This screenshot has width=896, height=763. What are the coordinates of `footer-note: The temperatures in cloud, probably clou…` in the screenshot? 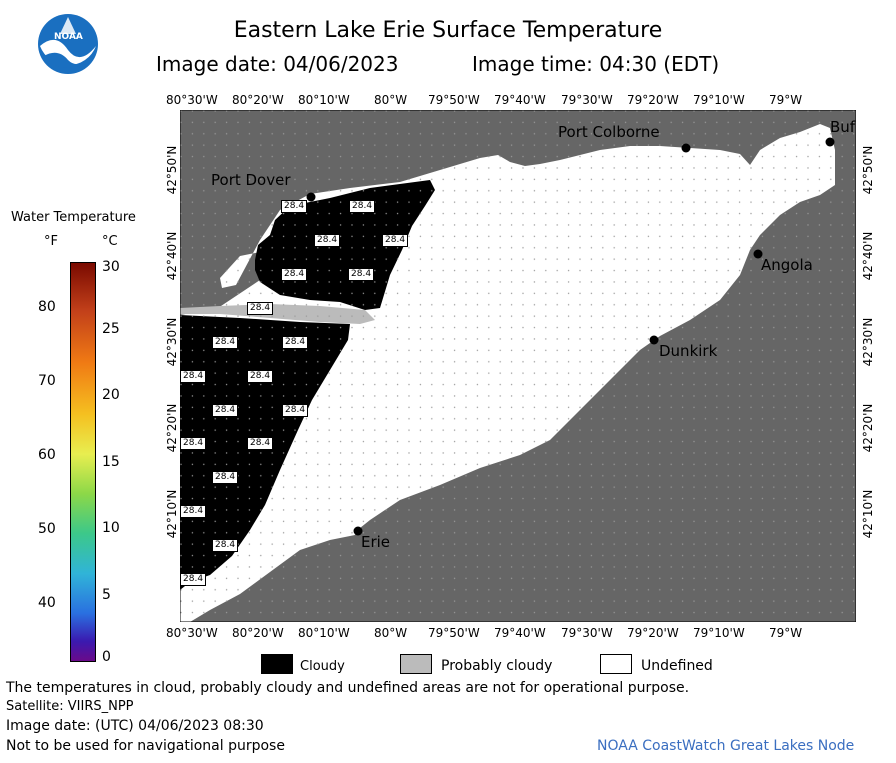 It's located at (348, 688).